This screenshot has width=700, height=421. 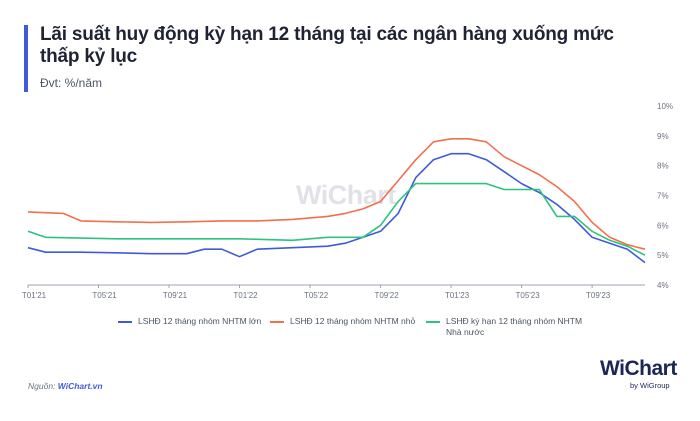 I want to click on y-tick-label: 9%, so click(x=663, y=136).